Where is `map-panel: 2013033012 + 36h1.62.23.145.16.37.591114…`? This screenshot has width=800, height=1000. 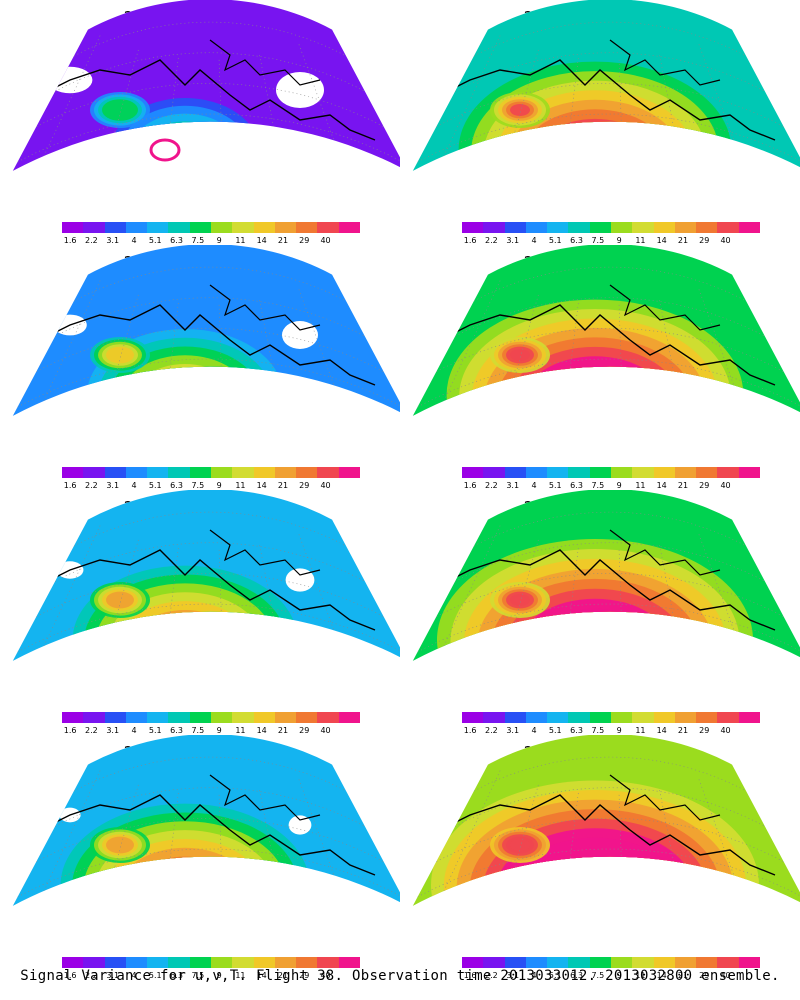 map-panel: 2013033012 + 36h1.62.23.145.16.37.591114… is located at coordinates (200, 857).